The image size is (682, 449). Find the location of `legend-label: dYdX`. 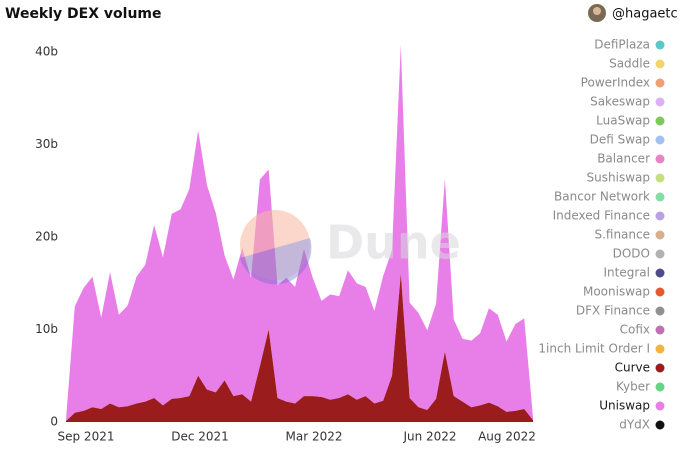

legend-label: dYdX is located at coordinates (634, 425).